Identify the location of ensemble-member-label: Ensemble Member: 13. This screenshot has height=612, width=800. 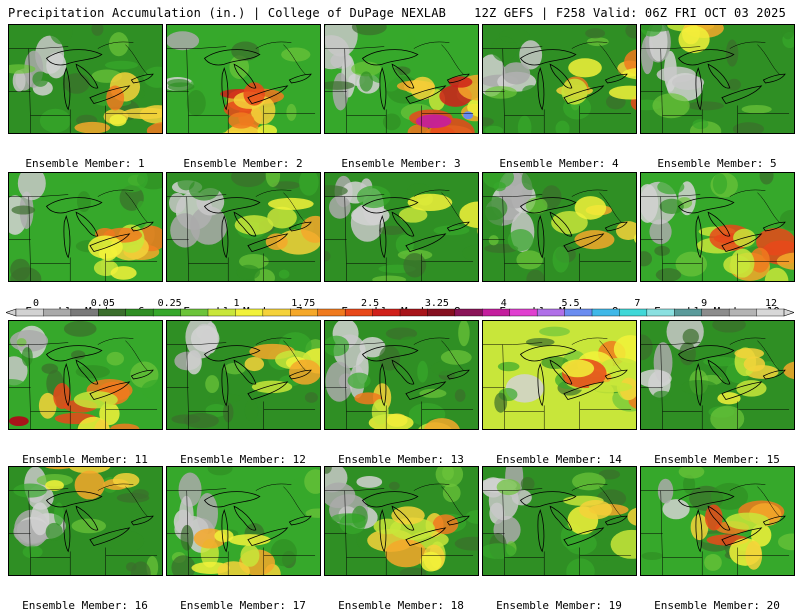
(401, 459).